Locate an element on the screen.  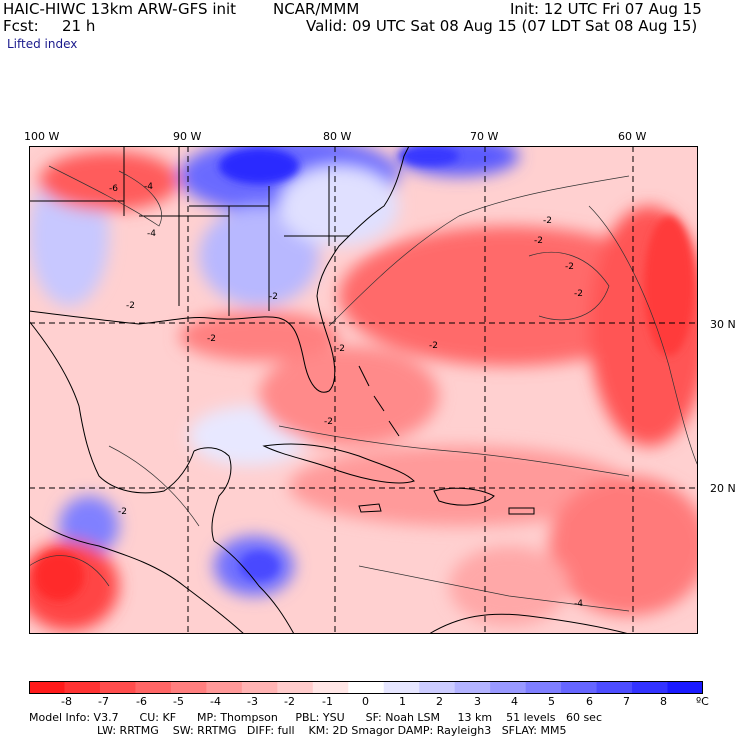
colorbar-label: -3 is located at coordinates (252, 701).